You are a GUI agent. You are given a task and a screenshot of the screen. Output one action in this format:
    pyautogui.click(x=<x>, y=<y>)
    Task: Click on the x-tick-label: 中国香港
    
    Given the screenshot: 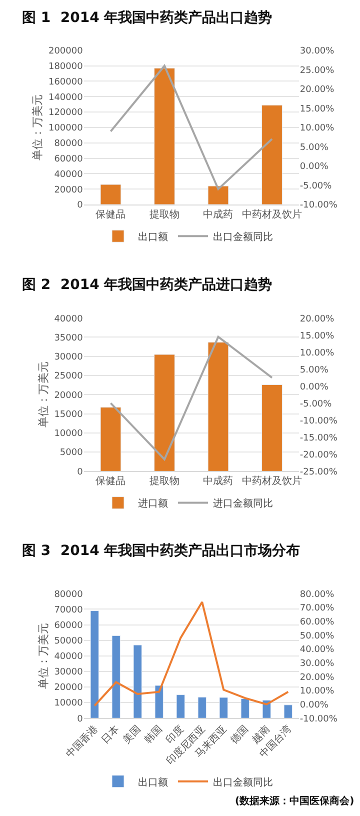 What is the action you would take?
    pyautogui.click(x=81, y=741)
    